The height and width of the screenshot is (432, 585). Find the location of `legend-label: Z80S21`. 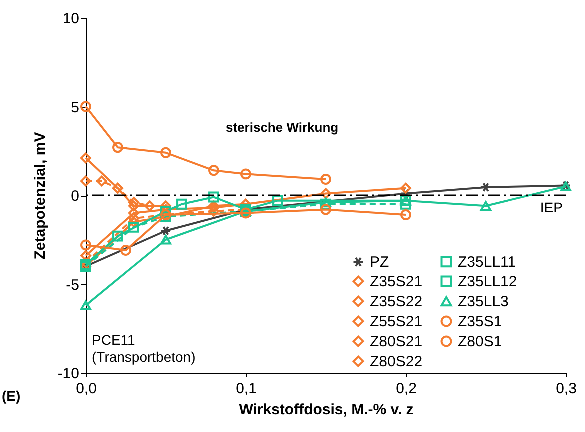

legend-label: Z80S21 is located at coordinates (396, 342).